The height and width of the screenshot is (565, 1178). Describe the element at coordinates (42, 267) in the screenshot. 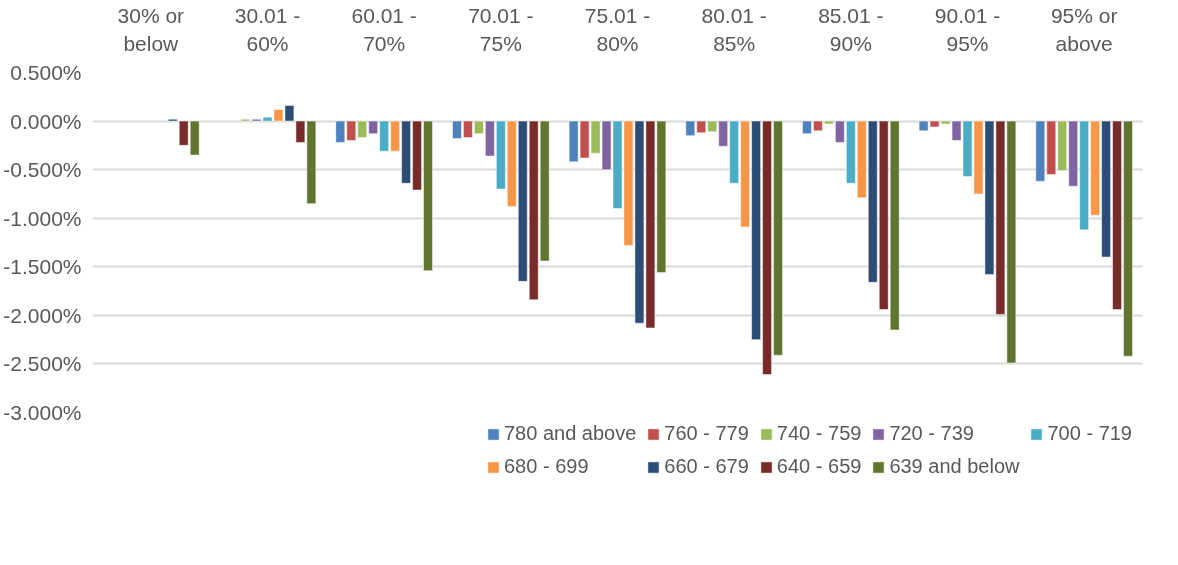

I see `y-tick-label: -1.500%` at that location.